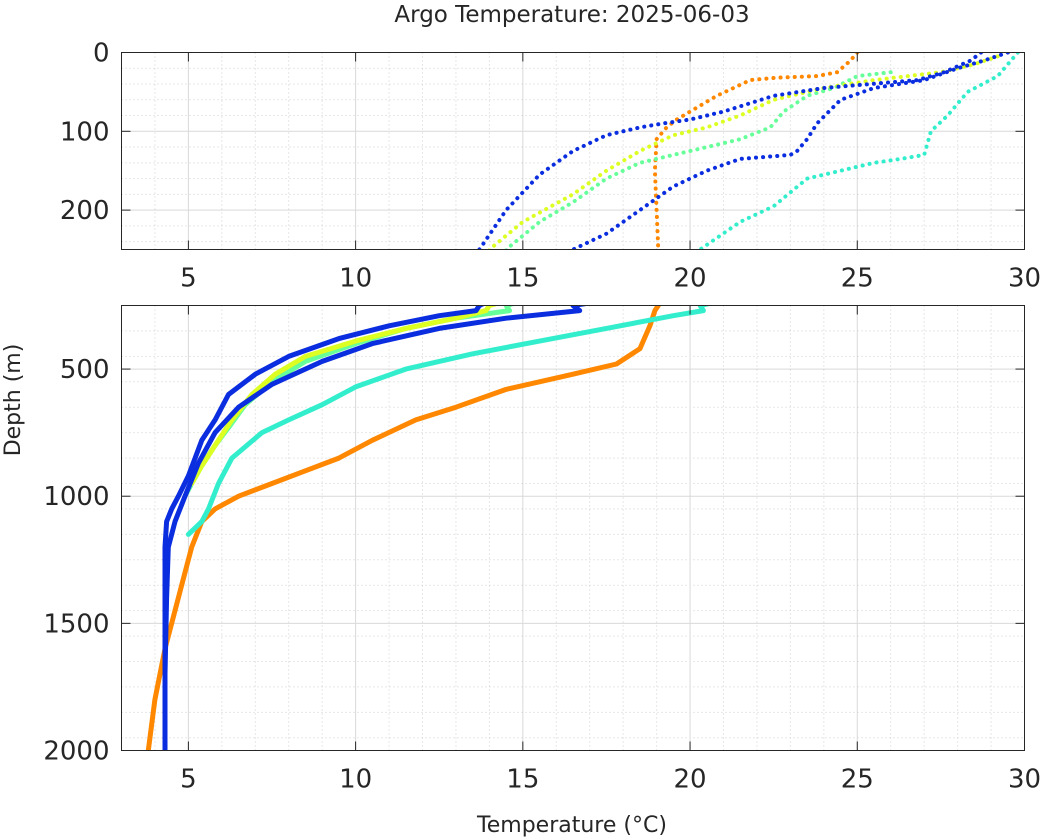 This screenshot has height=840, width=1044. I want to click on profile-green-upper, so click(698, 160).